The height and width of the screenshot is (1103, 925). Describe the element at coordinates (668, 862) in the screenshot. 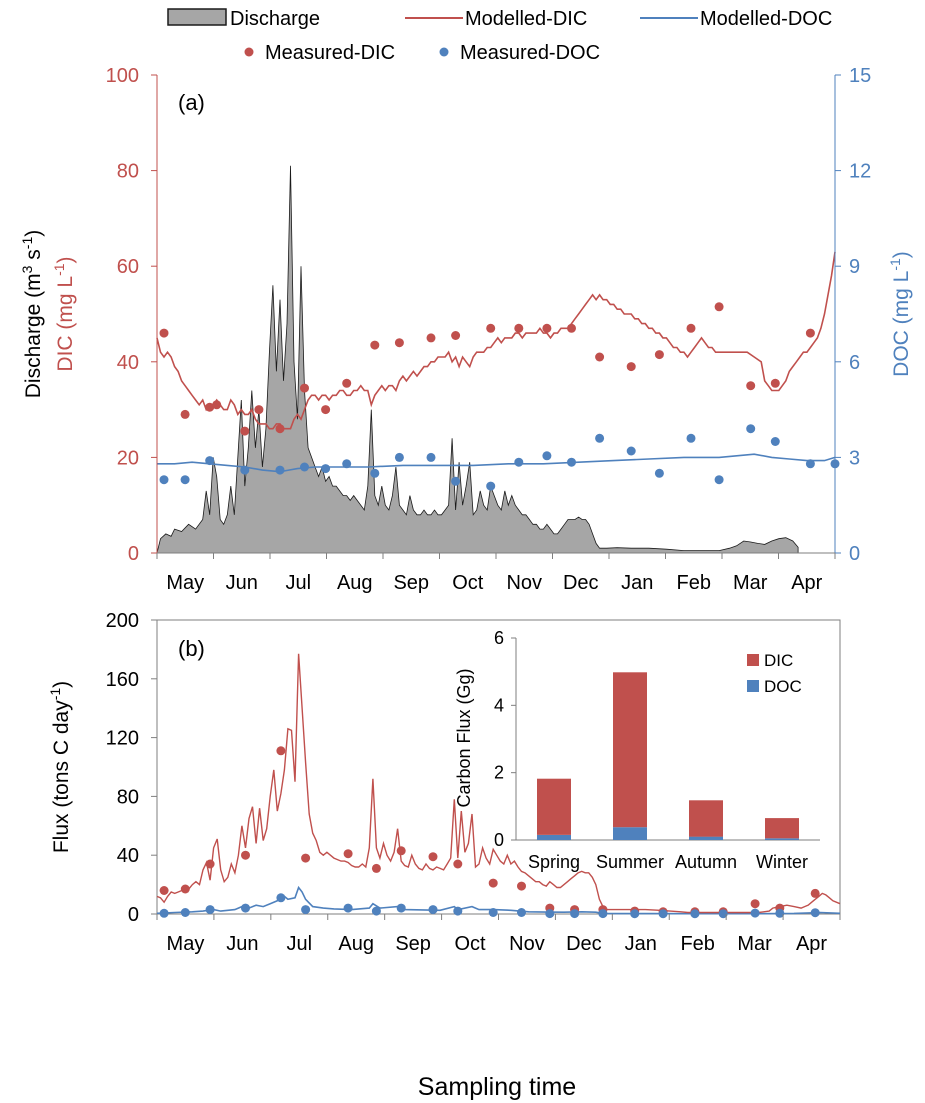

I see `inset-category-labels: Spring Summer Autumn Winter` at that location.